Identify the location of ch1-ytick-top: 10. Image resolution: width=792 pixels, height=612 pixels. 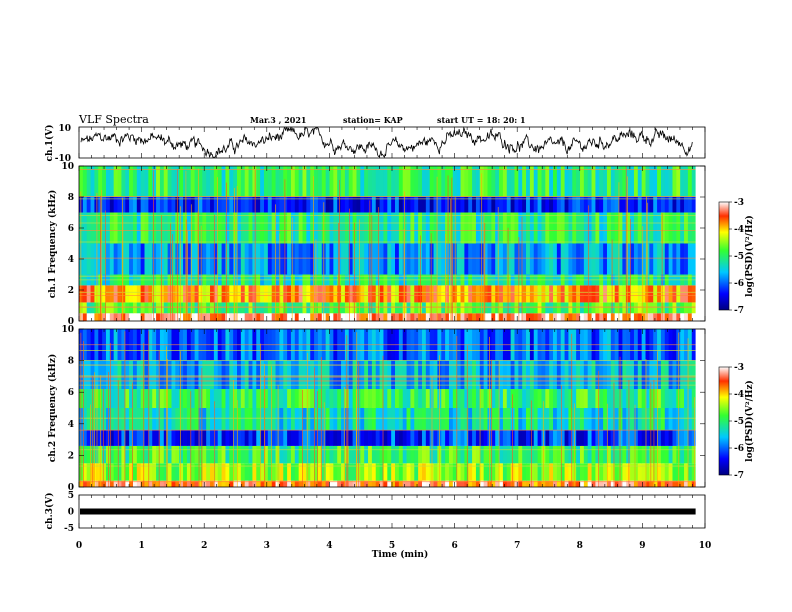
(64, 129).